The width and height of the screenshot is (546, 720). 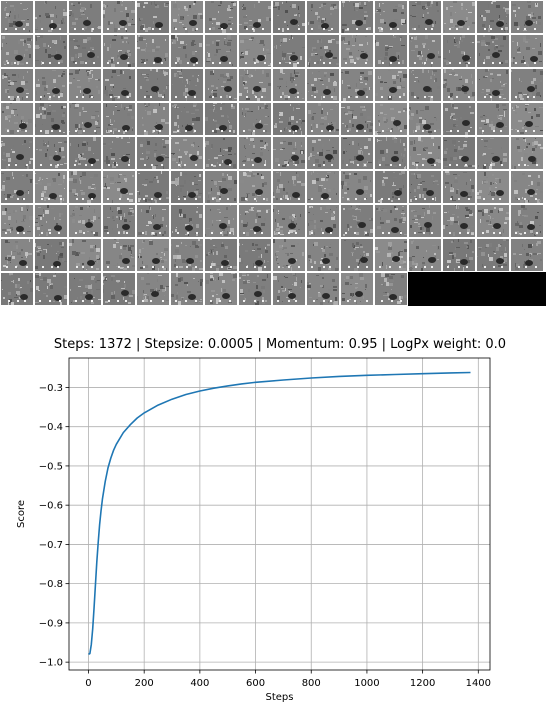 What do you see at coordinates (199, 683) in the screenshot?
I see `x-tick-label: 400` at bounding box center [199, 683].